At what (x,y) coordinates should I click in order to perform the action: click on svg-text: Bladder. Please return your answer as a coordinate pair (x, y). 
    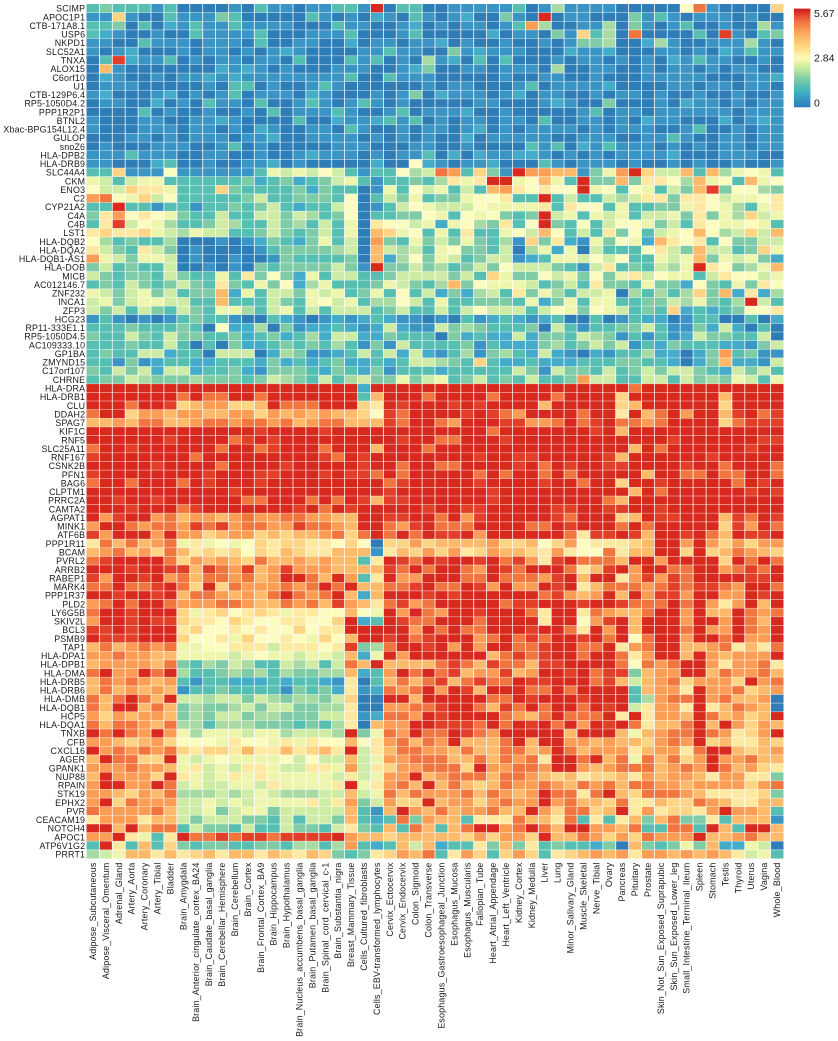
    Looking at the image, I should click on (170, 879).